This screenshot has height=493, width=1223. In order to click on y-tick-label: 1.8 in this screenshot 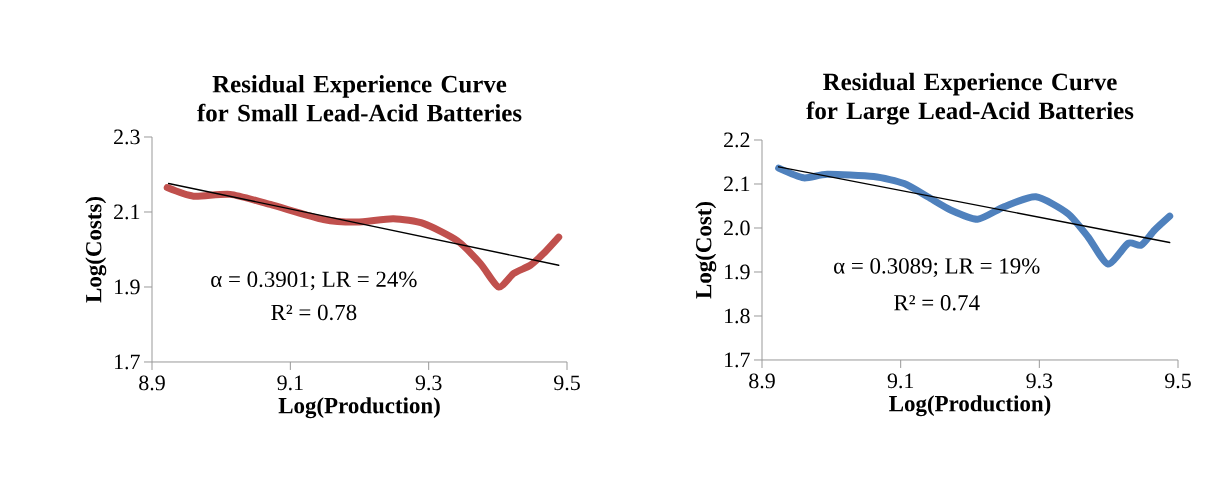, I will do `click(737, 316)`.